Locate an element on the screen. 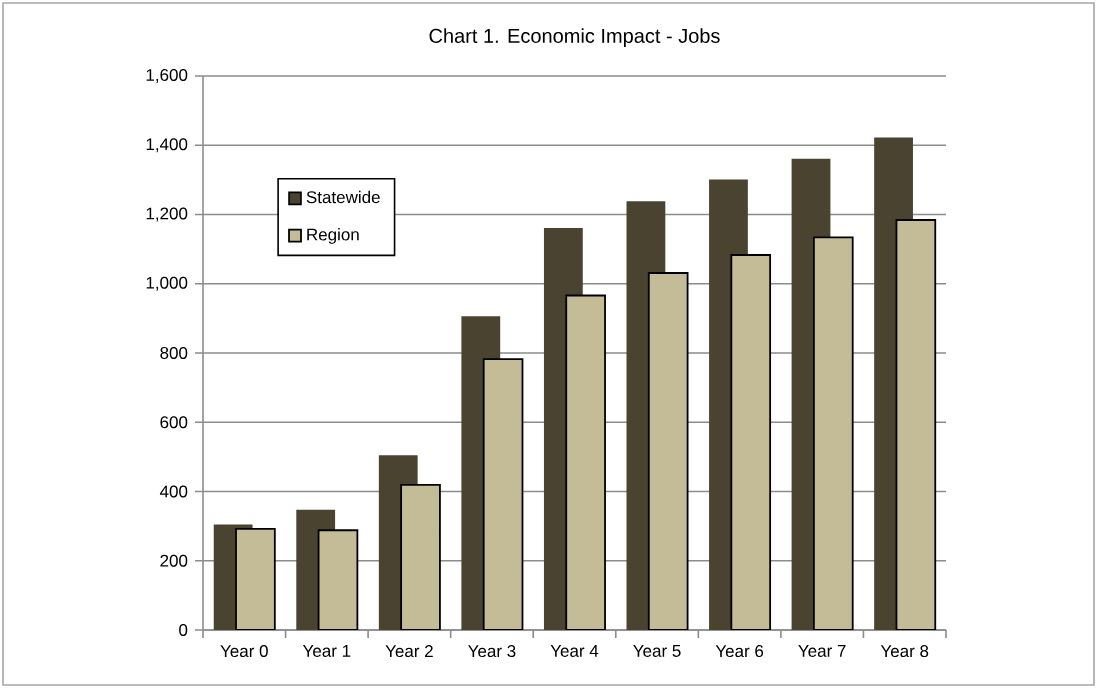 Image resolution: width=1097 pixels, height=688 pixels. y-tick-label: 600 is located at coordinates (174, 422).